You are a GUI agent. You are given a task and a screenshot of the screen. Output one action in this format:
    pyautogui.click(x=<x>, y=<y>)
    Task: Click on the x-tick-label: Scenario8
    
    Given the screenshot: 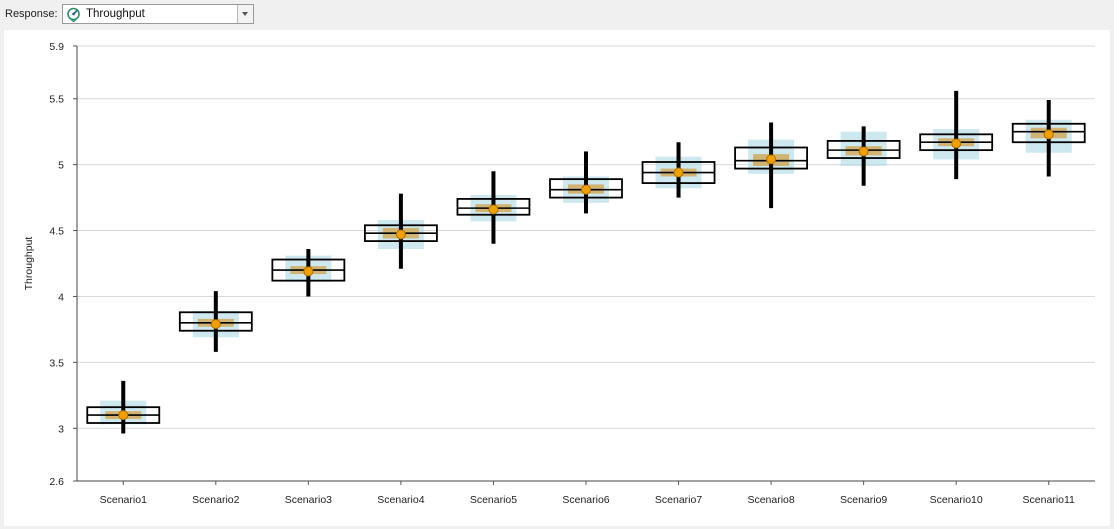 What is the action you would take?
    pyautogui.click(x=770, y=500)
    